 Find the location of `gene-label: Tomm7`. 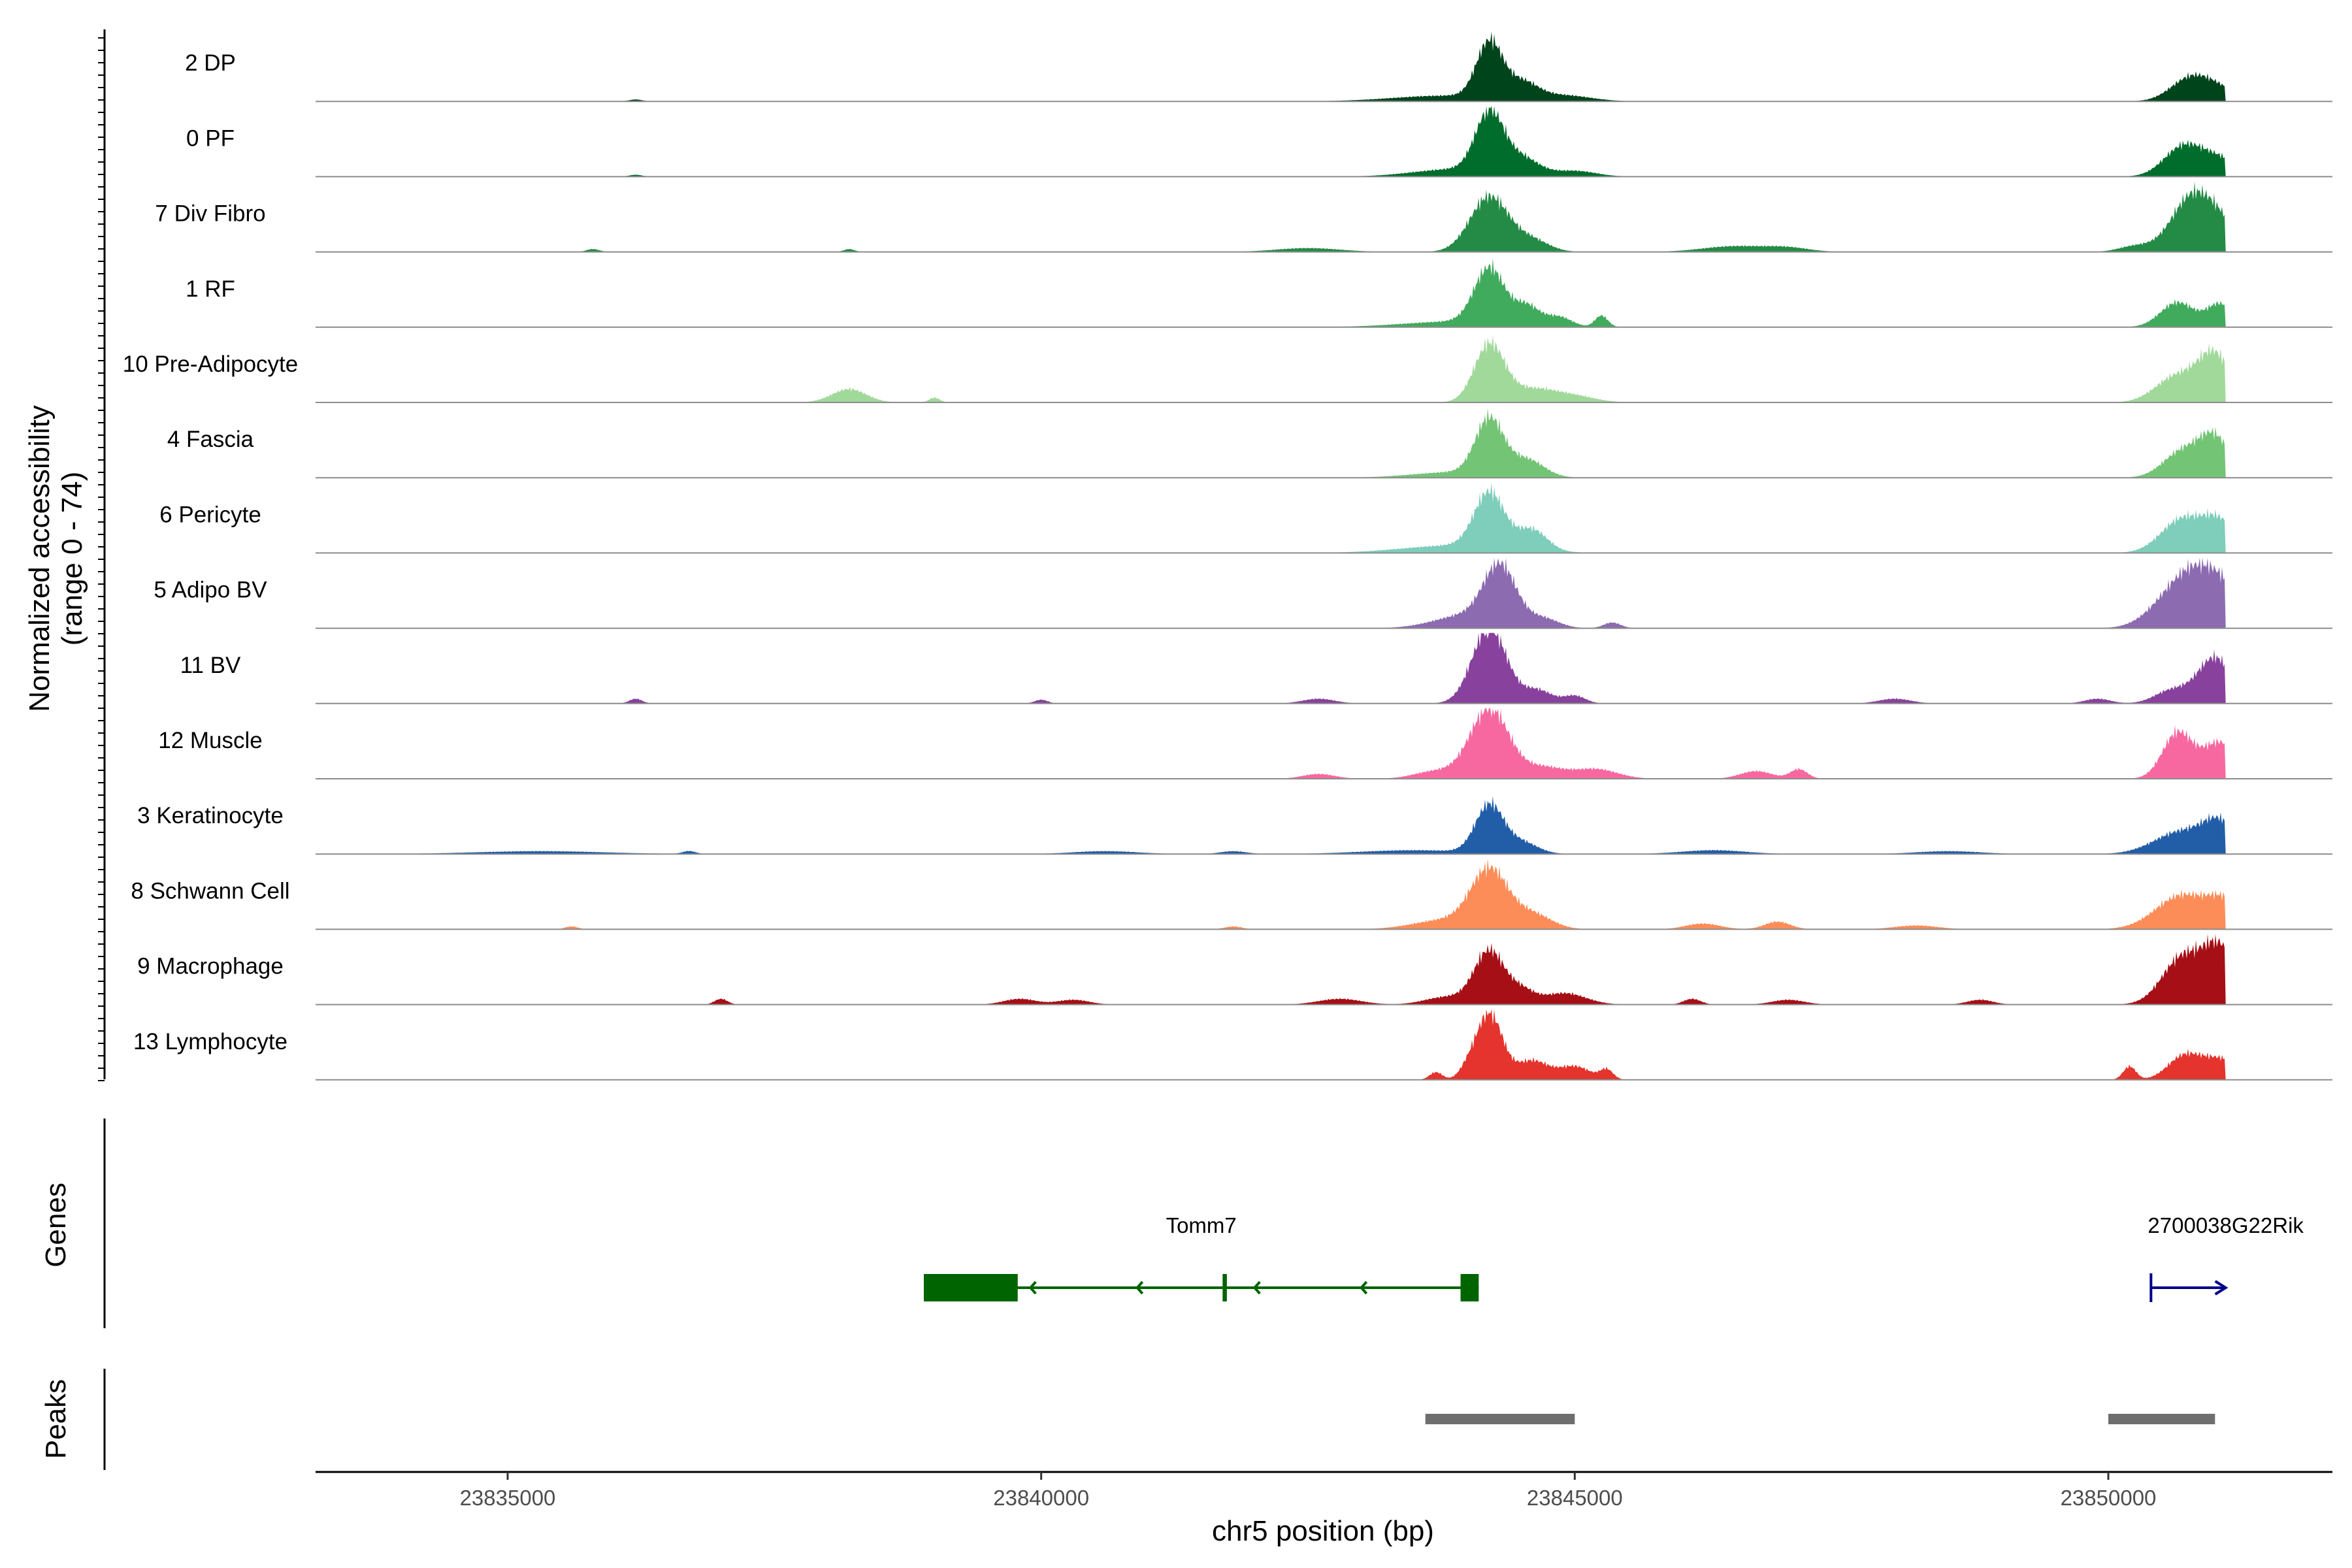

gene-label: Tomm7 is located at coordinates (1201, 1225).